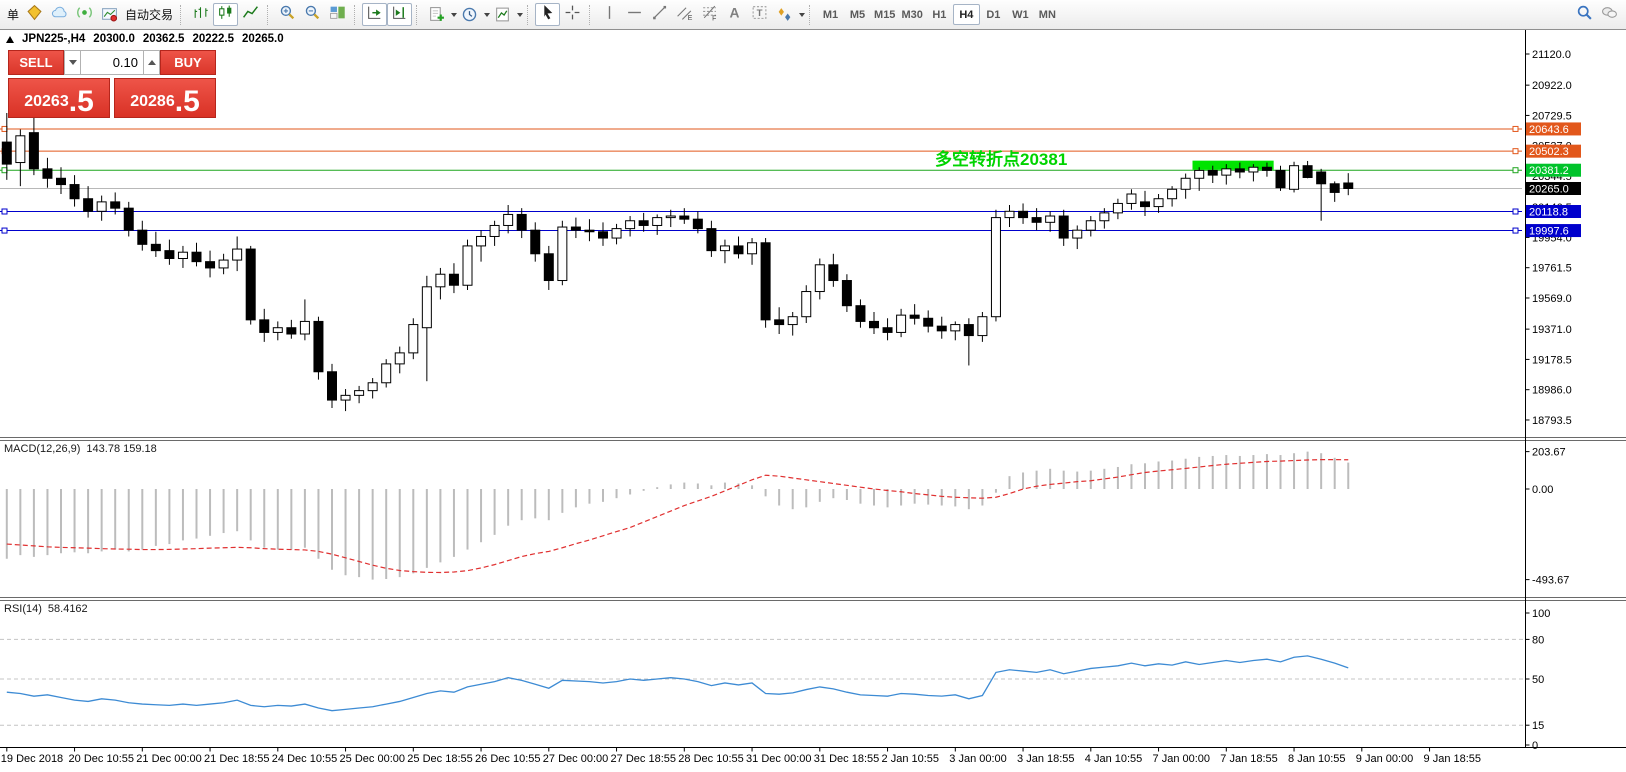 This screenshot has height=772, width=1626. I want to click on tab-mn: MN, so click(1047, 14).